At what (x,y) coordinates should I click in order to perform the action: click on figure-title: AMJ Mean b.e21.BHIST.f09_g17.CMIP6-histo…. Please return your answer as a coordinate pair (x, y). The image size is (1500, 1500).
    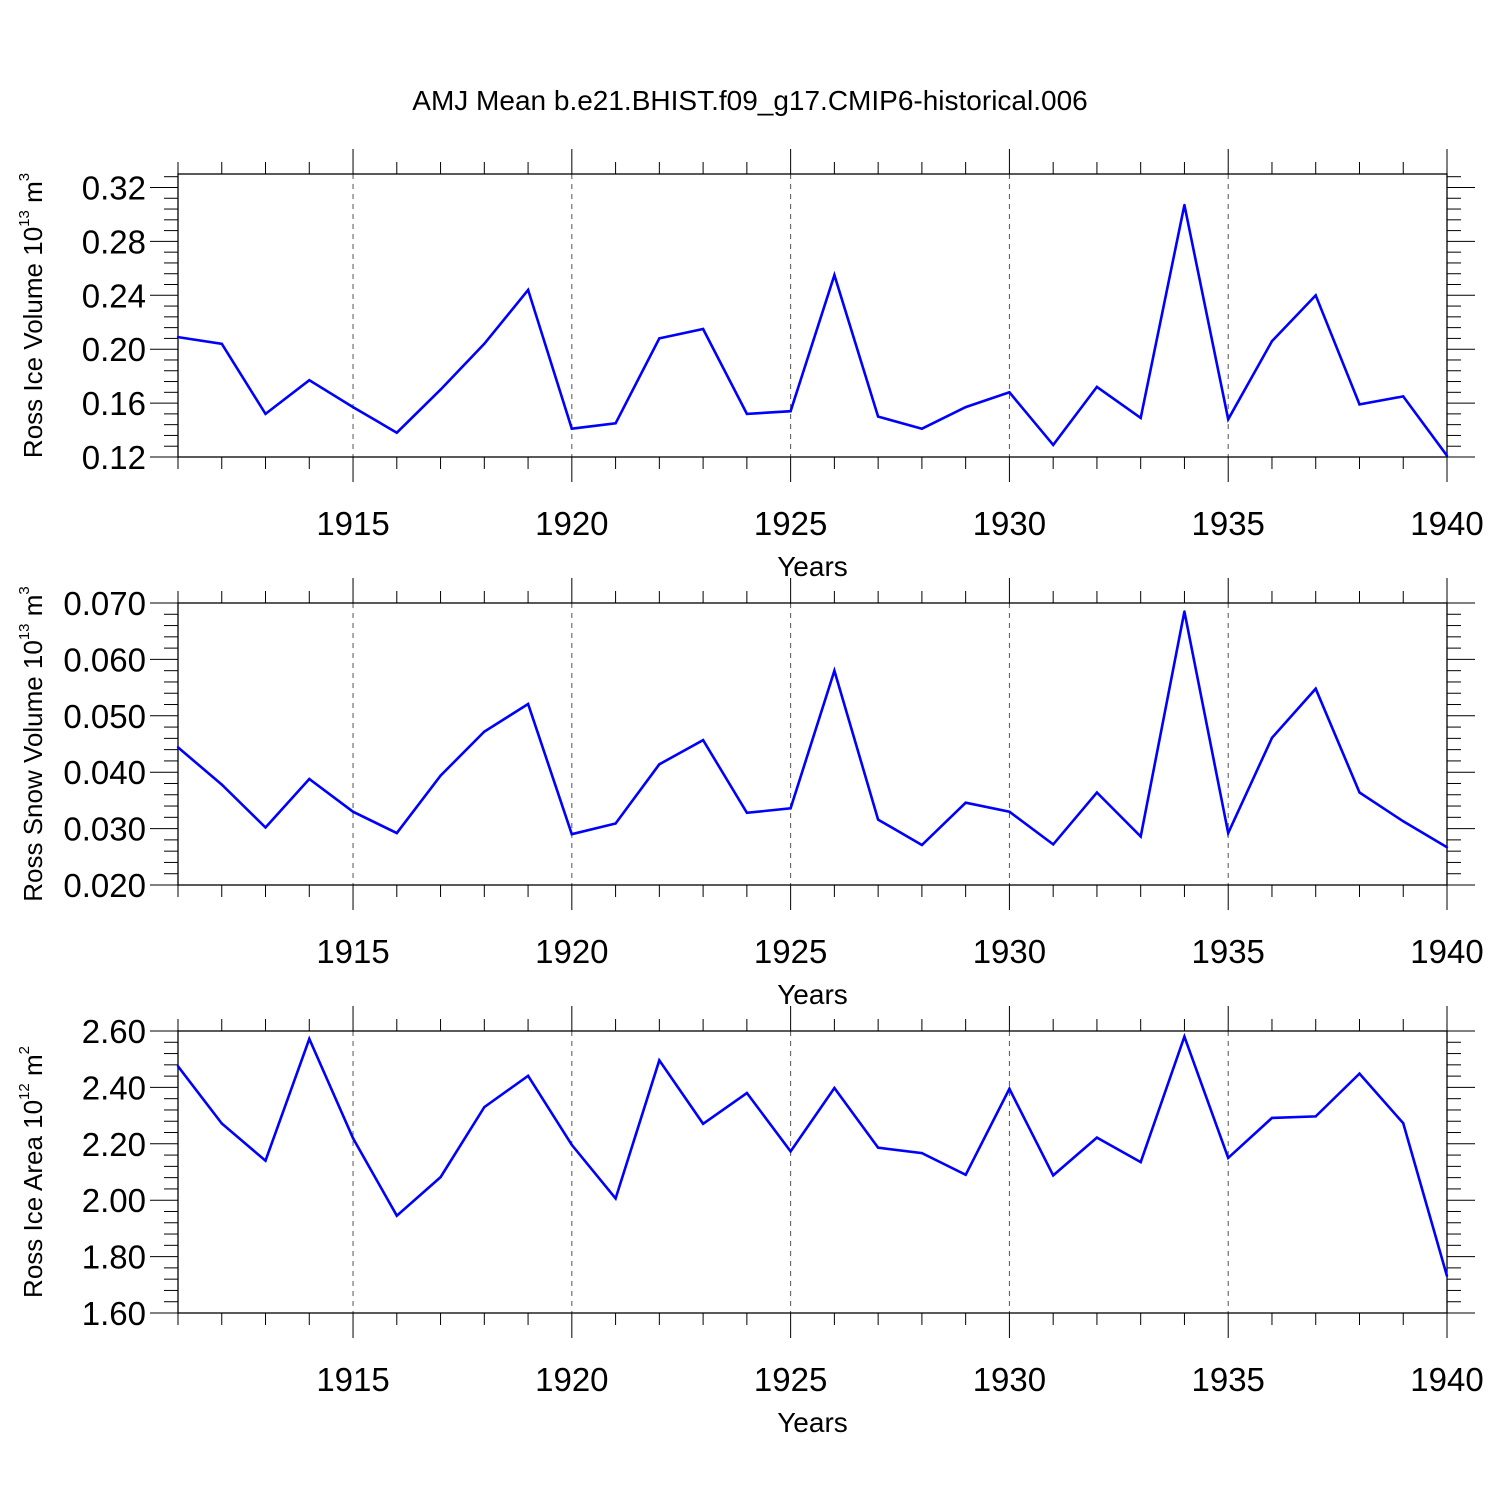
    Looking at the image, I should click on (749, 100).